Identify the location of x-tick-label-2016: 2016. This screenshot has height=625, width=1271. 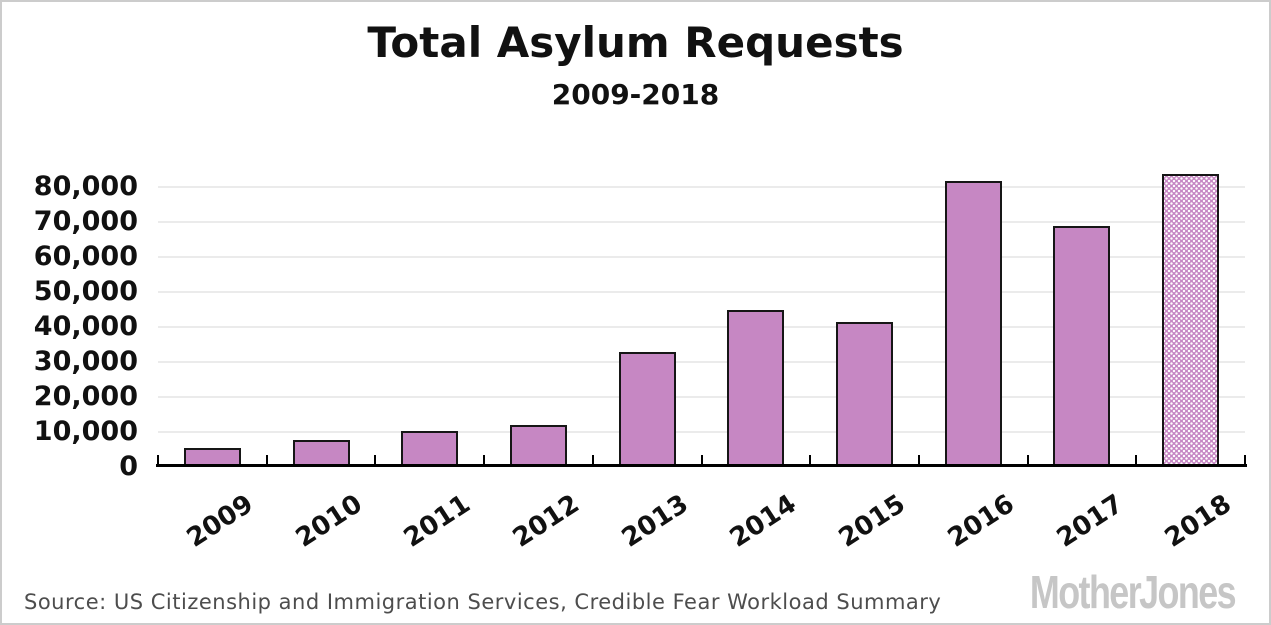
(981, 521).